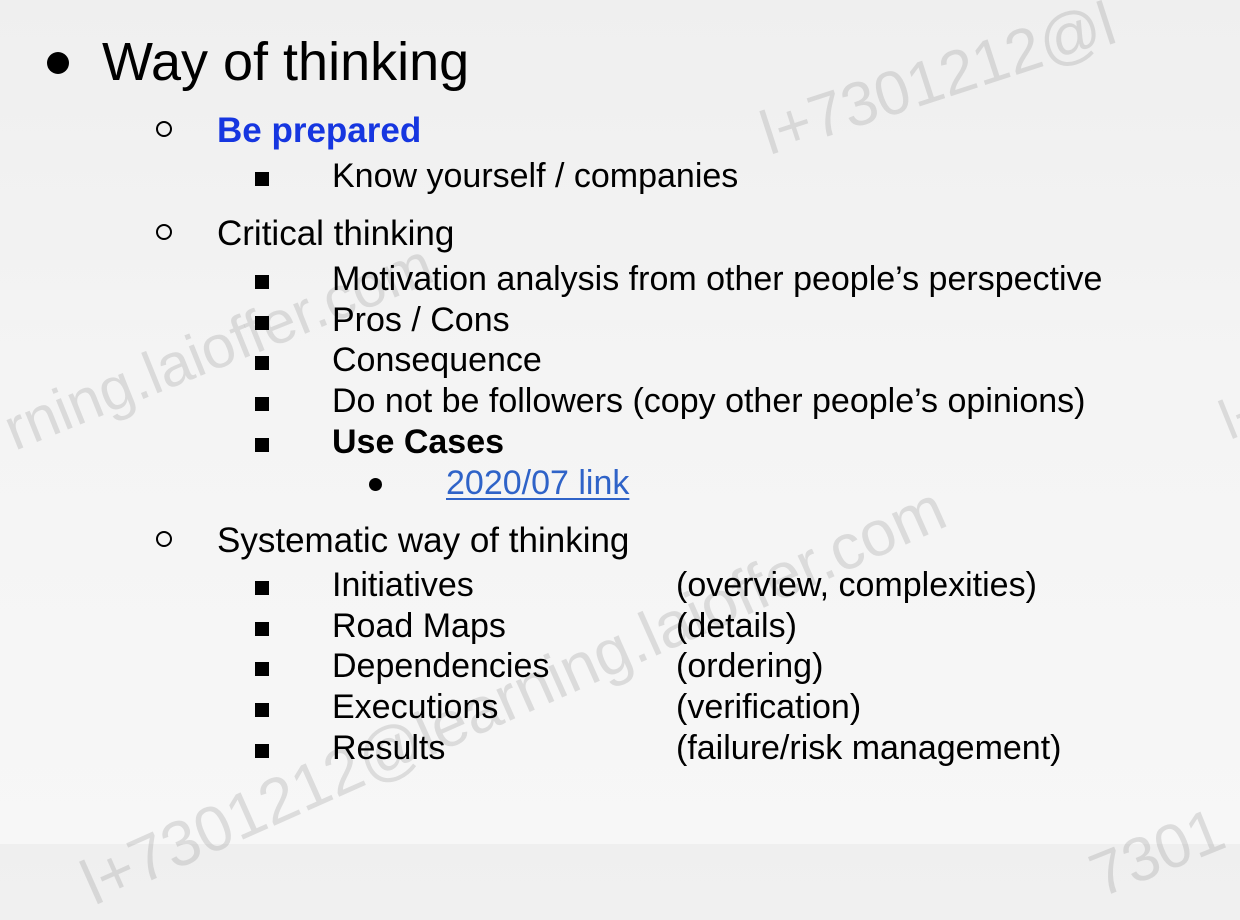 This screenshot has height=920, width=1240. Describe the element at coordinates (736, 626) in the screenshot. I see `list-item-note: (details)` at that location.